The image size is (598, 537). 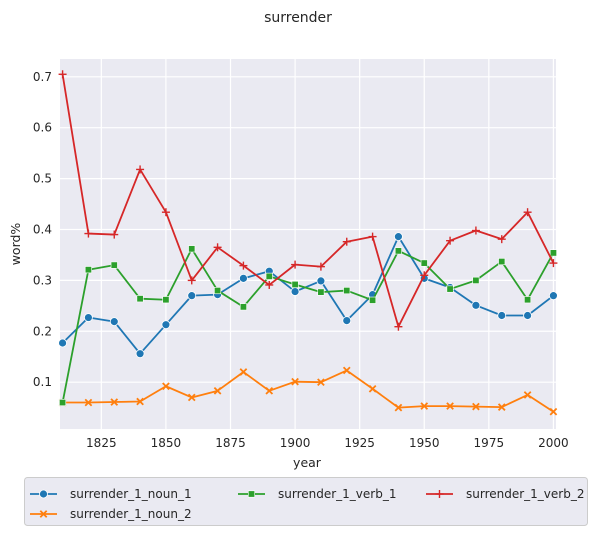 What do you see at coordinates (42, 280) in the screenshot?
I see `y-tick-label: 0.3` at bounding box center [42, 280].